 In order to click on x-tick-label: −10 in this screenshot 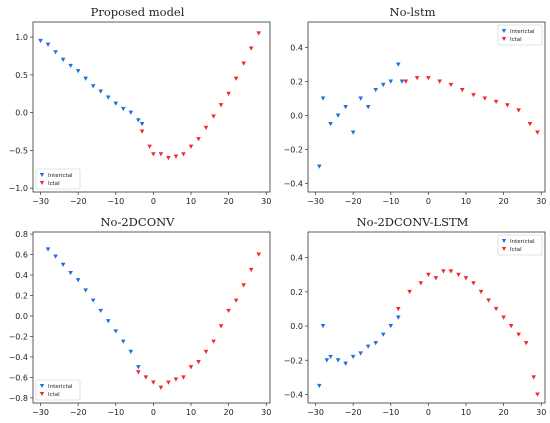, I will do `click(115, 201)`.